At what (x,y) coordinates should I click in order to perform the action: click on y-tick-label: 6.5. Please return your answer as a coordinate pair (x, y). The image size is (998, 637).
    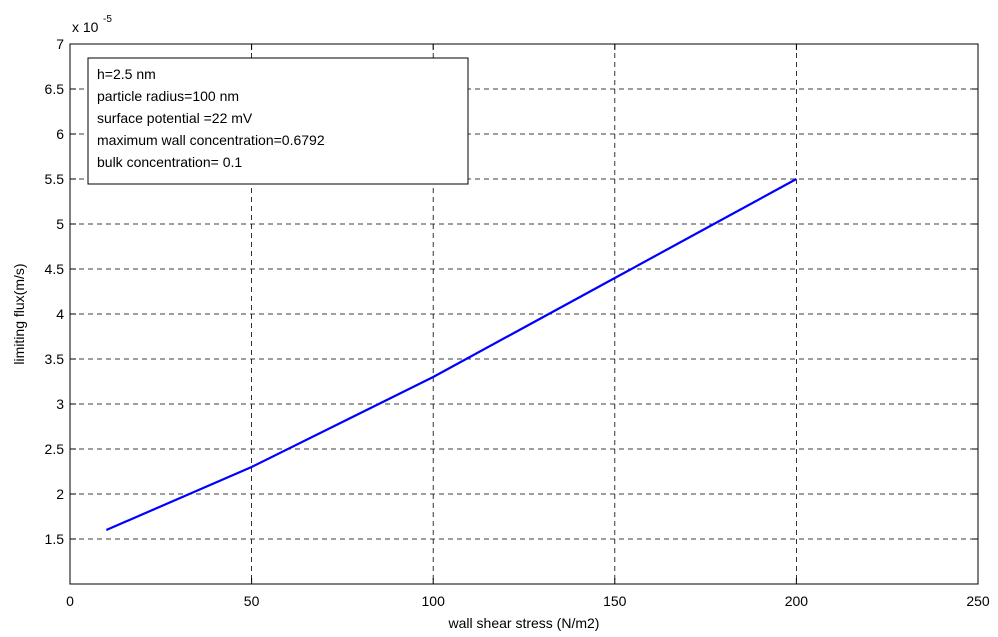
    Looking at the image, I should click on (55, 89).